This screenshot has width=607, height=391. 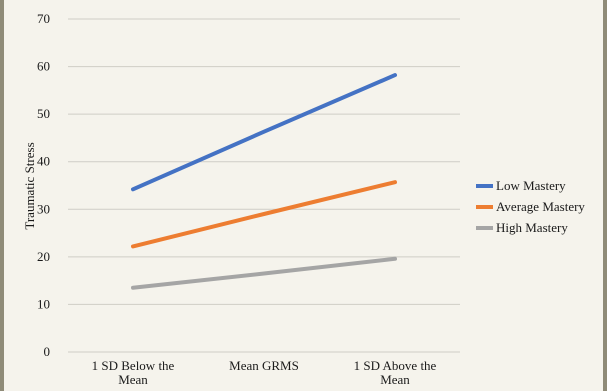 I want to click on y-axis-title: Traumatic Stress, so click(x=29, y=185).